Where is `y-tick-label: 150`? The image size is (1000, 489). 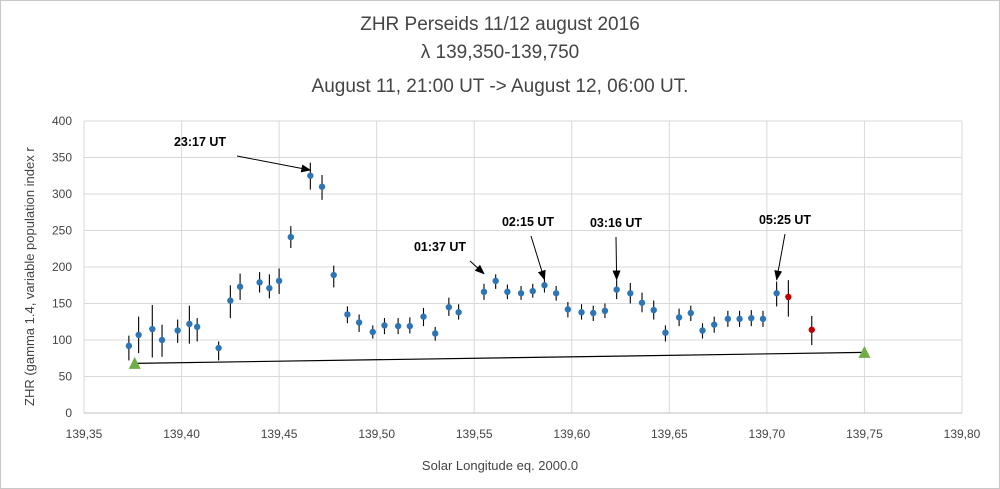
y-tick-label: 150 is located at coordinates (62, 304).